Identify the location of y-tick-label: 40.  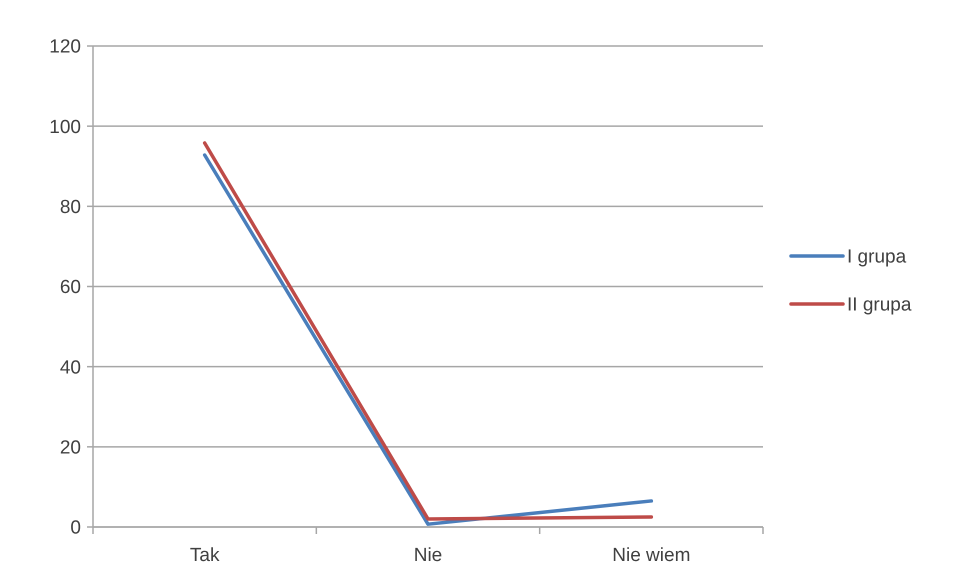
(70, 367).